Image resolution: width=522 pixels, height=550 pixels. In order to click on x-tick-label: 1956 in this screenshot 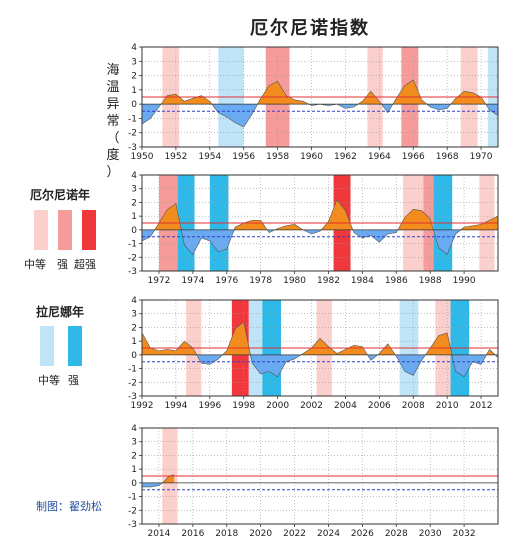, I will do `click(243, 157)`.